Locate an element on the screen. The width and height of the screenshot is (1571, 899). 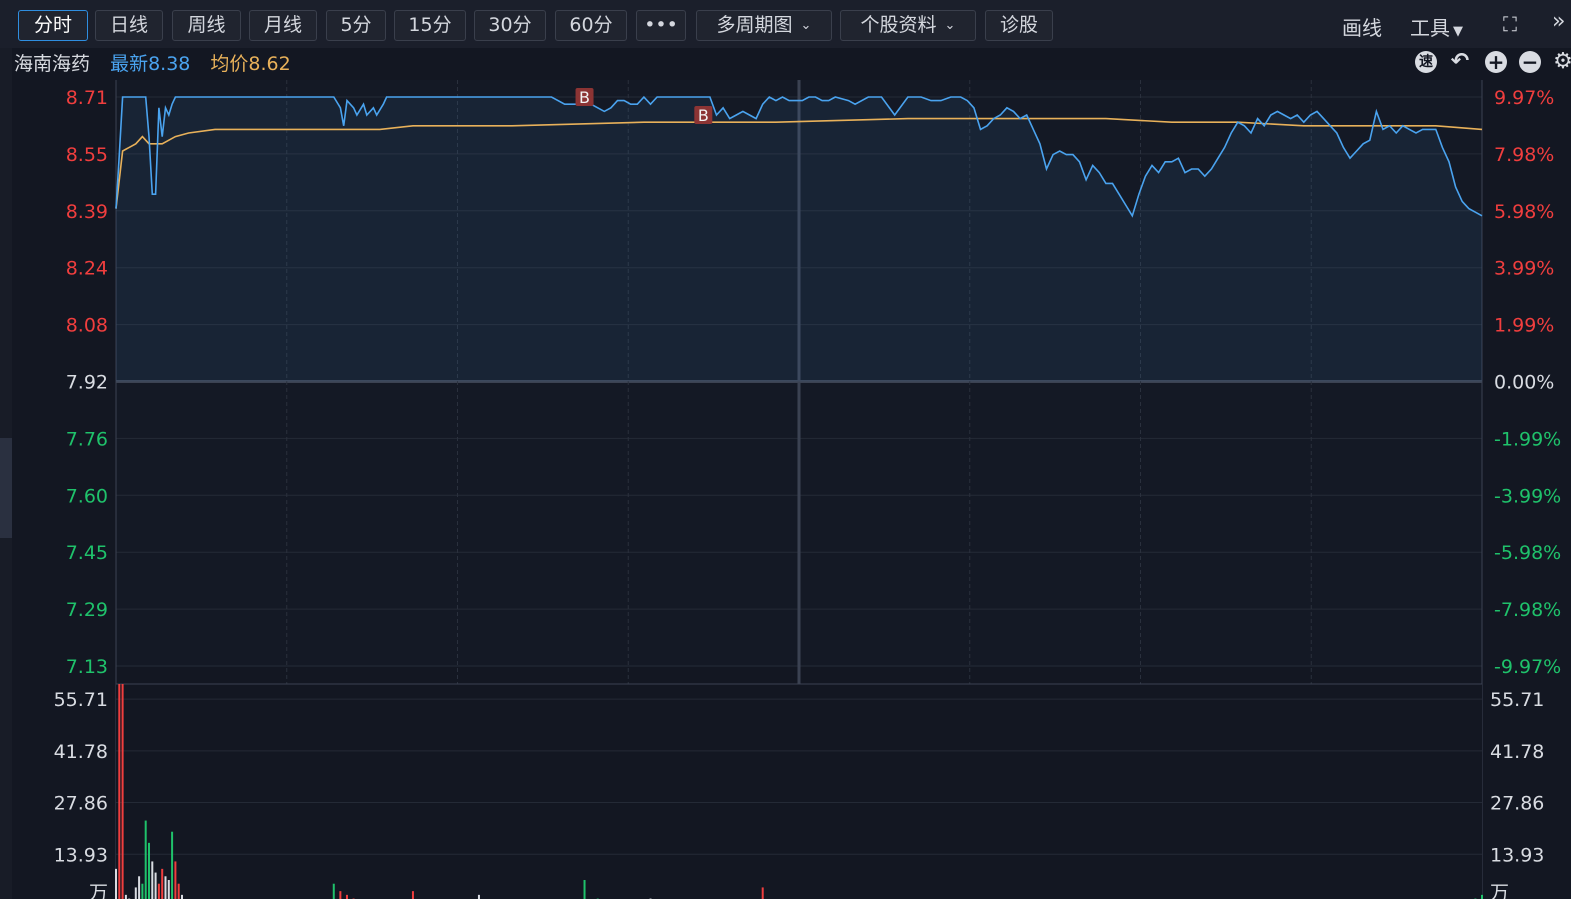
tab-weekly: 周线 is located at coordinates (206, 25).